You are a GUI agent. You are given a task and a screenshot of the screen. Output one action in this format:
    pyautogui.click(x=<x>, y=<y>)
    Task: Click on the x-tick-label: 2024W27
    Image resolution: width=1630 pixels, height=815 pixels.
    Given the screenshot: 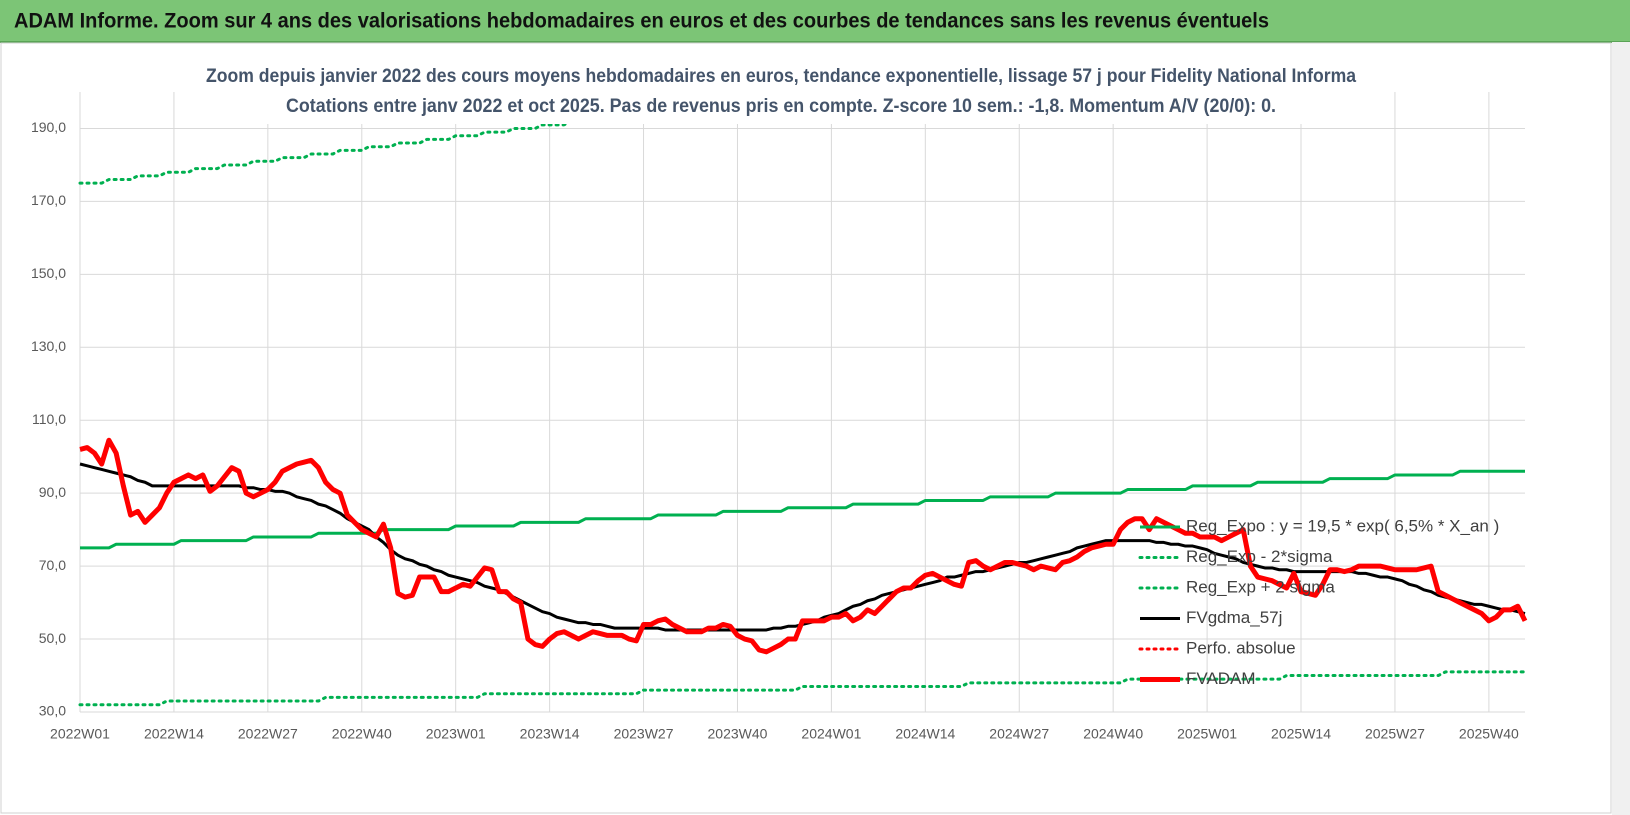 What is the action you would take?
    pyautogui.click(x=1019, y=734)
    